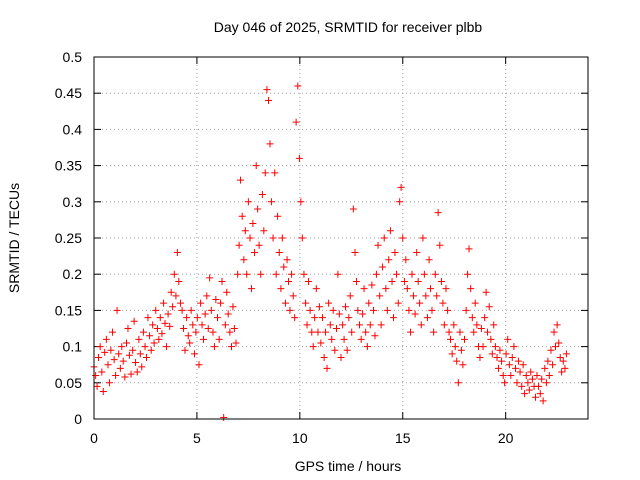  What do you see at coordinates (403, 438) in the screenshot?
I see `x-tick-label: 15` at bounding box center [403, 438].